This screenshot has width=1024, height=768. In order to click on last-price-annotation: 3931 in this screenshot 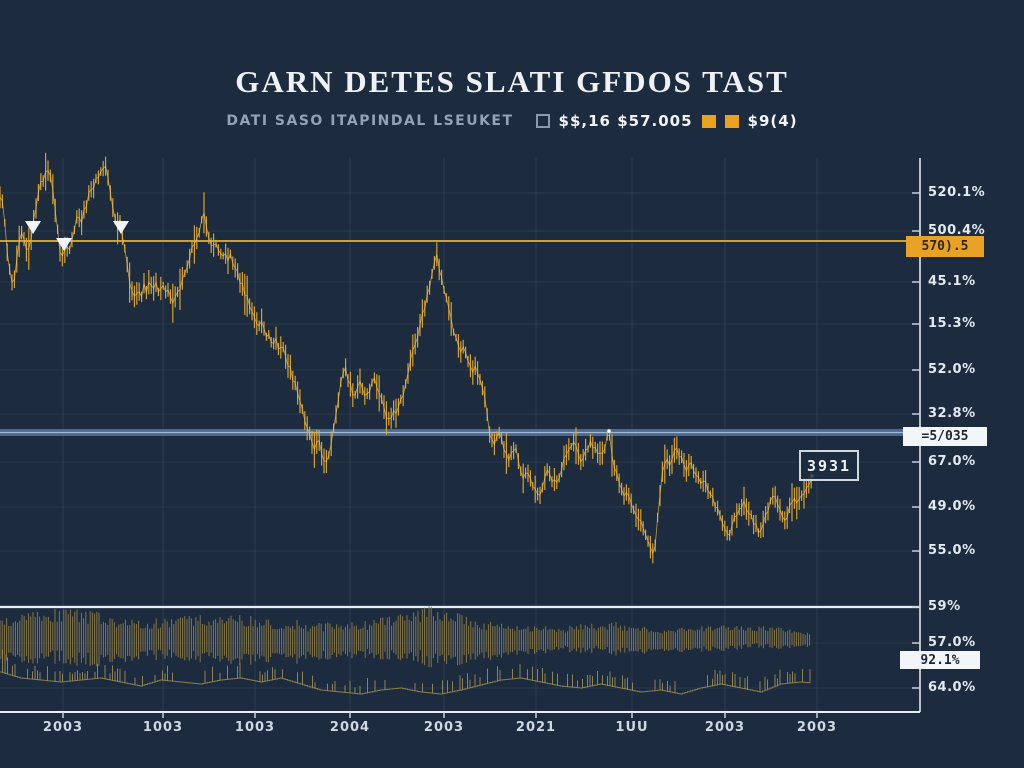, I will do `click(829, 465)`.